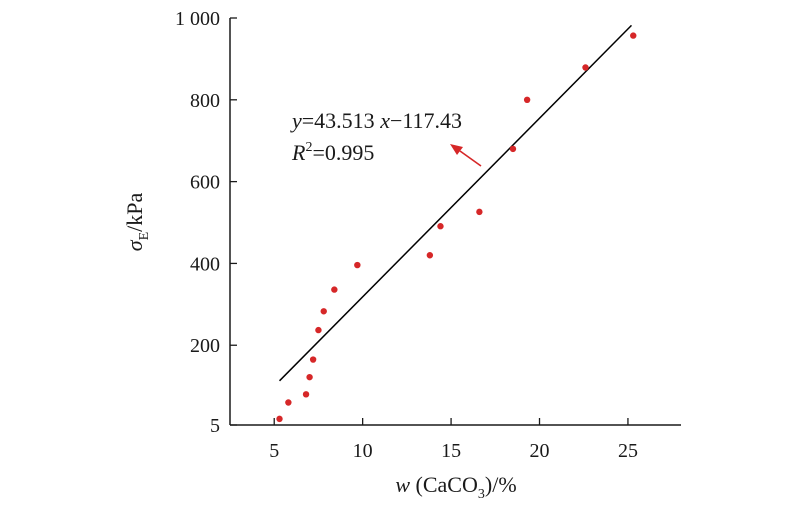 This screenshot has height=505, width=800. What do you see at coordinates (456, 149) in the screenshot?
I see `arrow-head` at bounding box center [456, 149].